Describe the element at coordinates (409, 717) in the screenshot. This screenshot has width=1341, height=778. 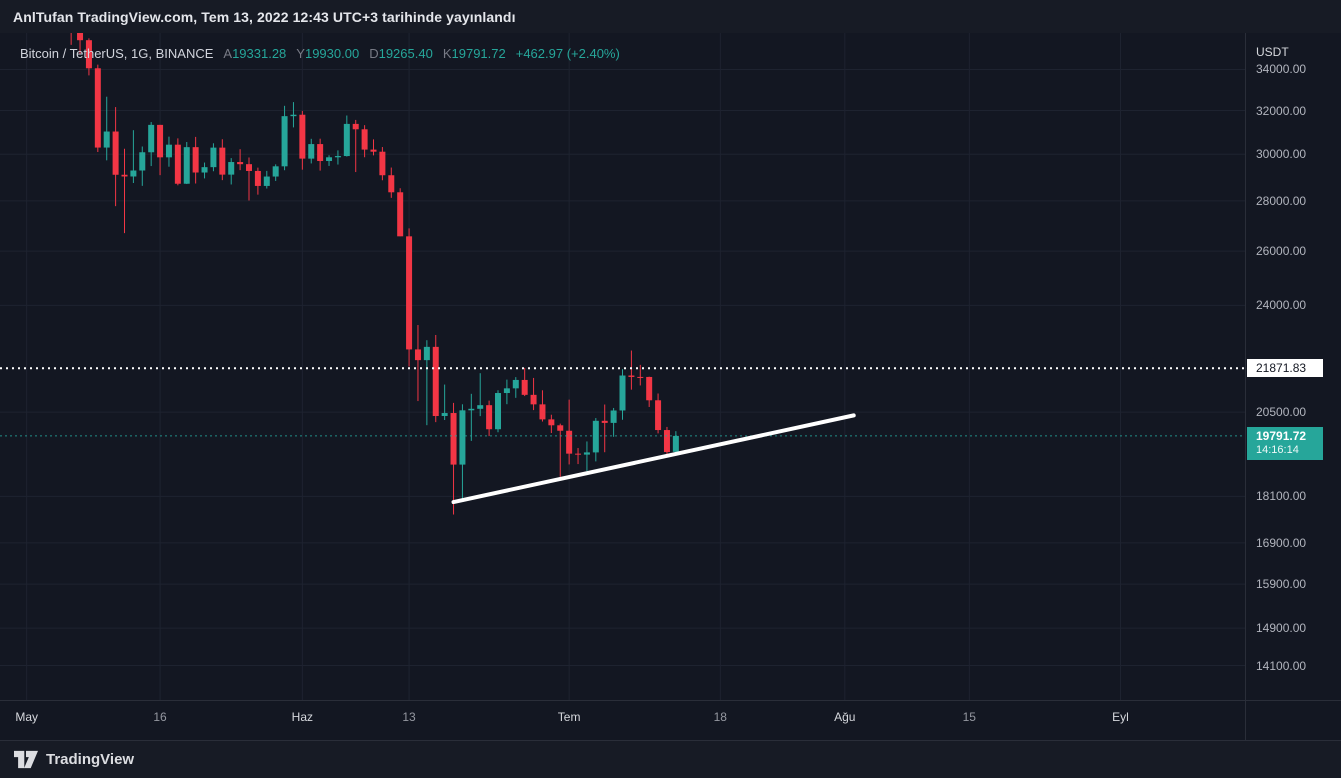
I see `time-tick-label: 13` at that location.